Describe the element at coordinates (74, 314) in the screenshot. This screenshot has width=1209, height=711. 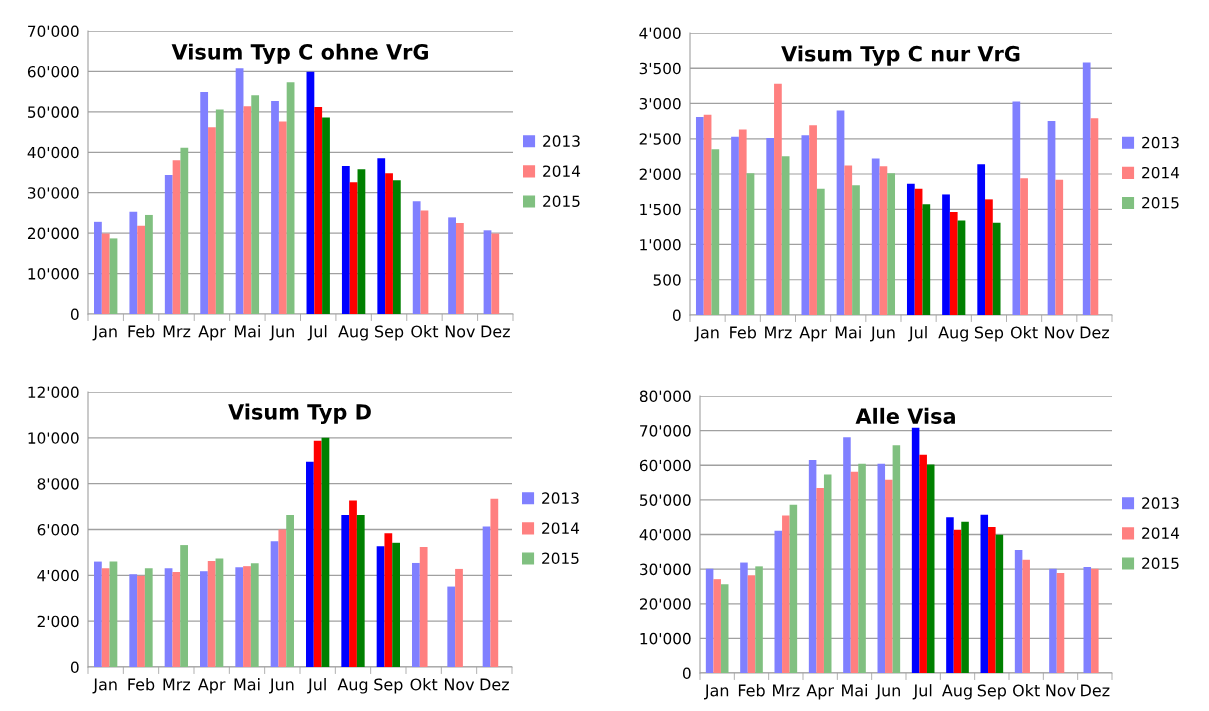
I see `y-tick-label: 0` at that location.